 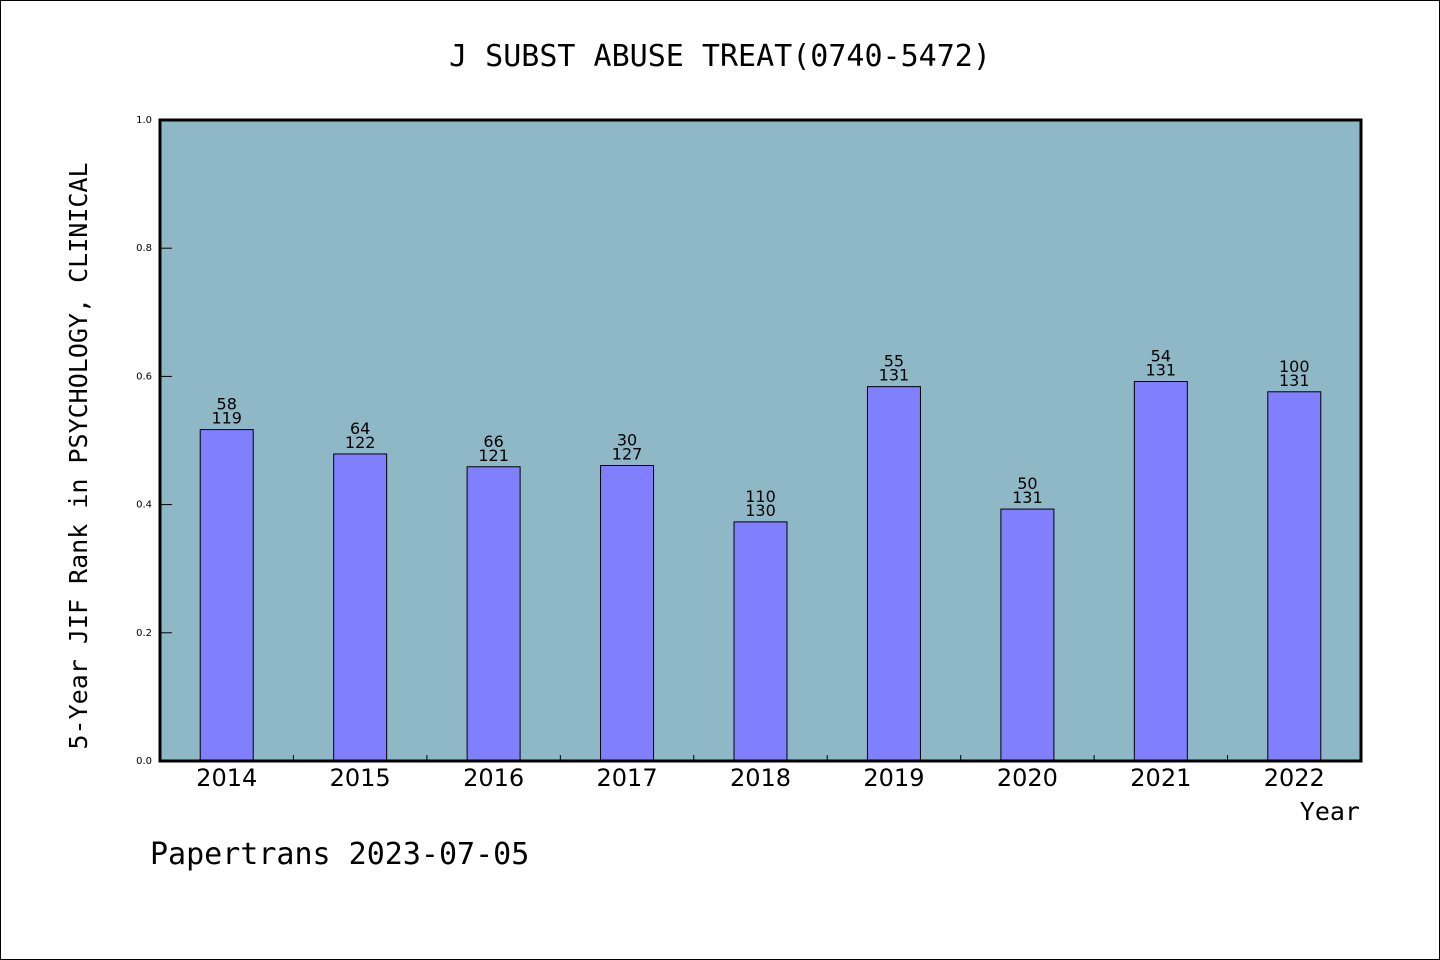 What do you see at coordinates (360, 607) in the screenshot?
I see `bar-2015` at bounding box center [360, 607].